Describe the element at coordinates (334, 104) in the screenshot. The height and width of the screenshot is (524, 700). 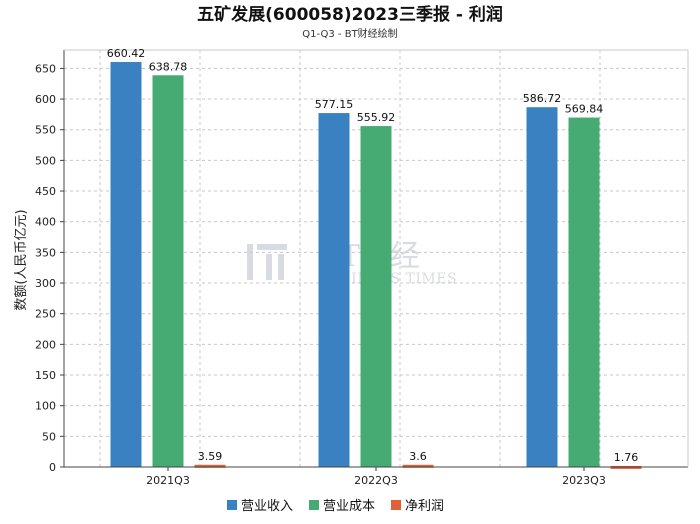
I see `data-label: 577.15` at that location.